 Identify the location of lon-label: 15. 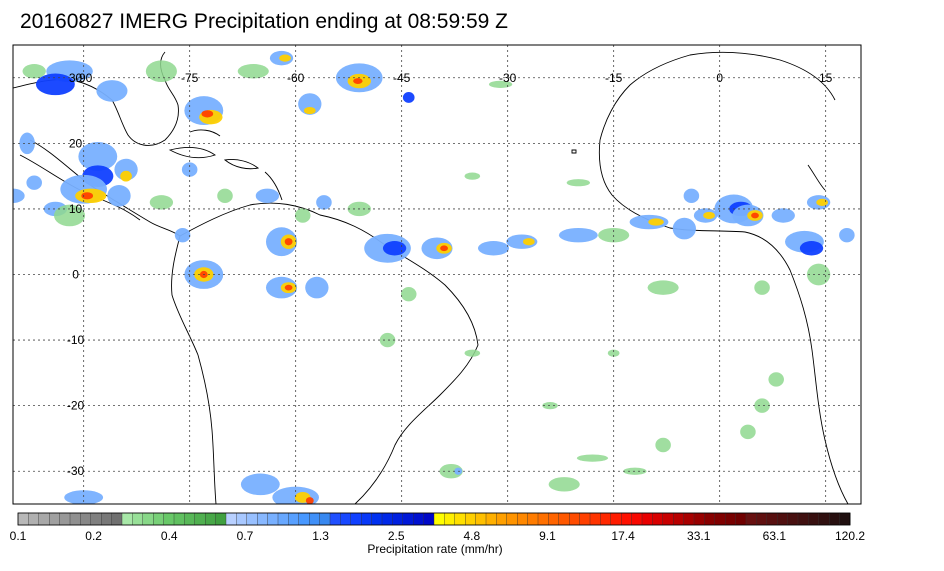
(826, 78).